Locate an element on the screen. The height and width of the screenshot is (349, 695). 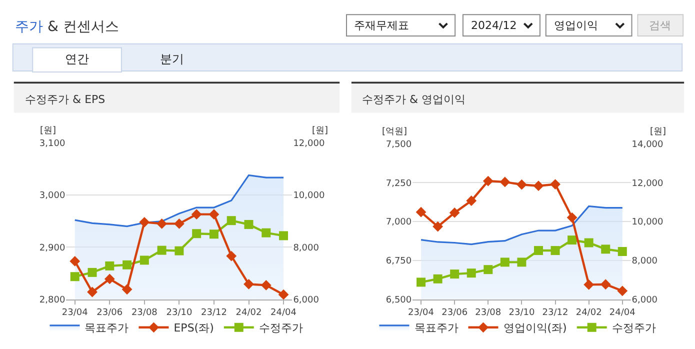
chart-title: 수정주가 & 영업이익 is located at coordinates (414, 99).